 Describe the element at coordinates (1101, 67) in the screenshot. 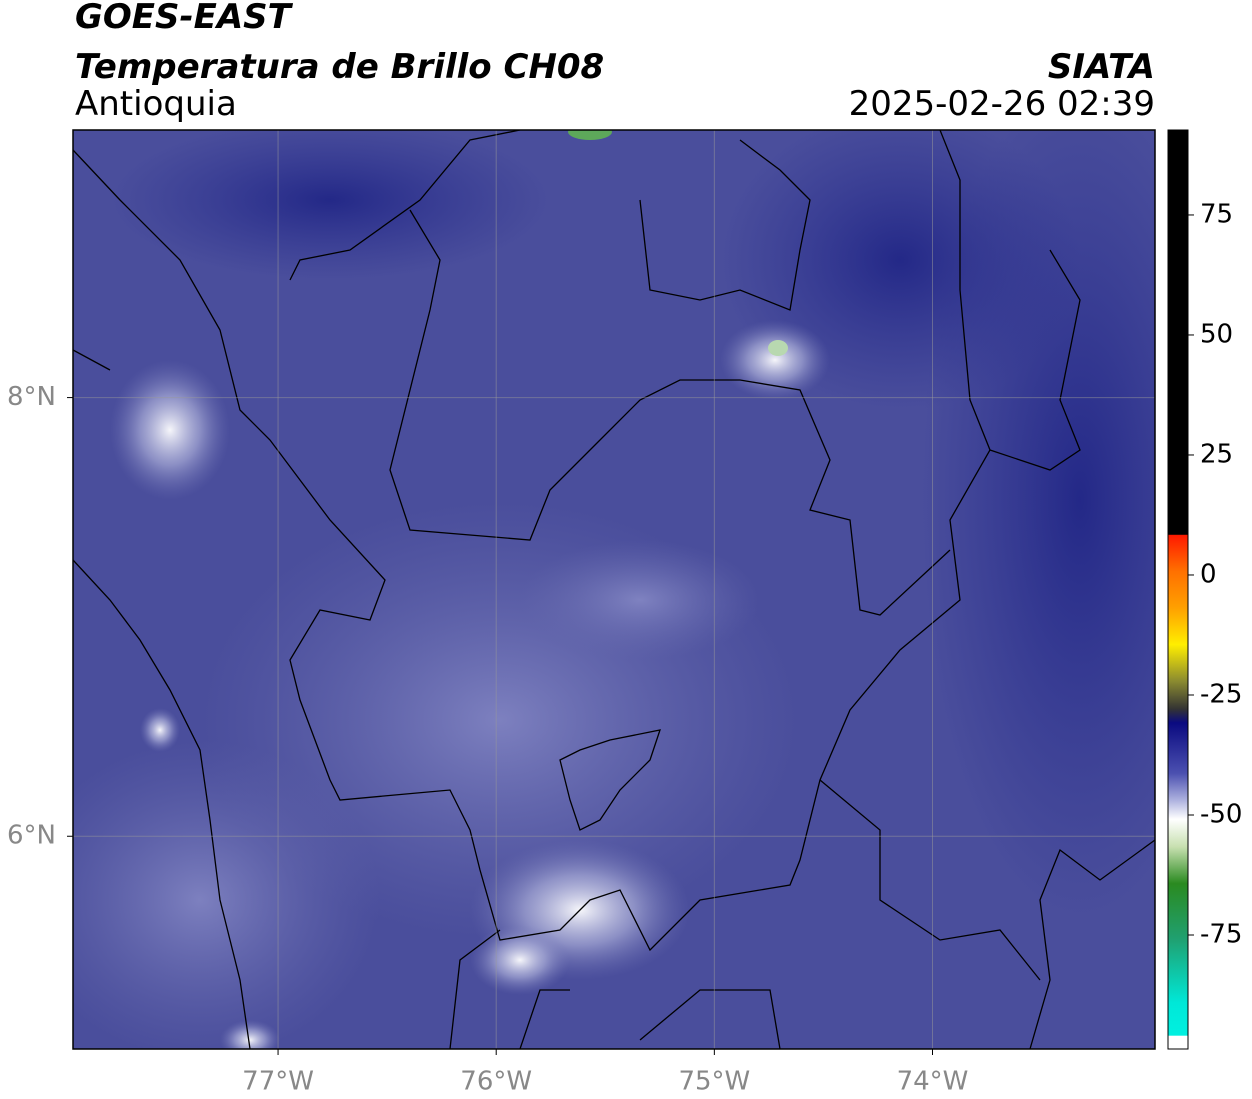

I see `source: SIATA` at that location.